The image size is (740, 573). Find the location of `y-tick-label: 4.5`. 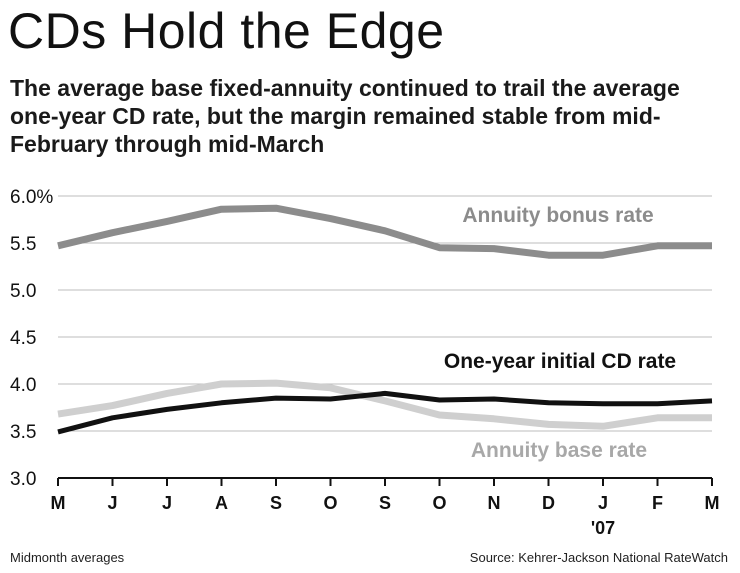

y-tick-label: 4.5 is located at coordinates (23, 338).